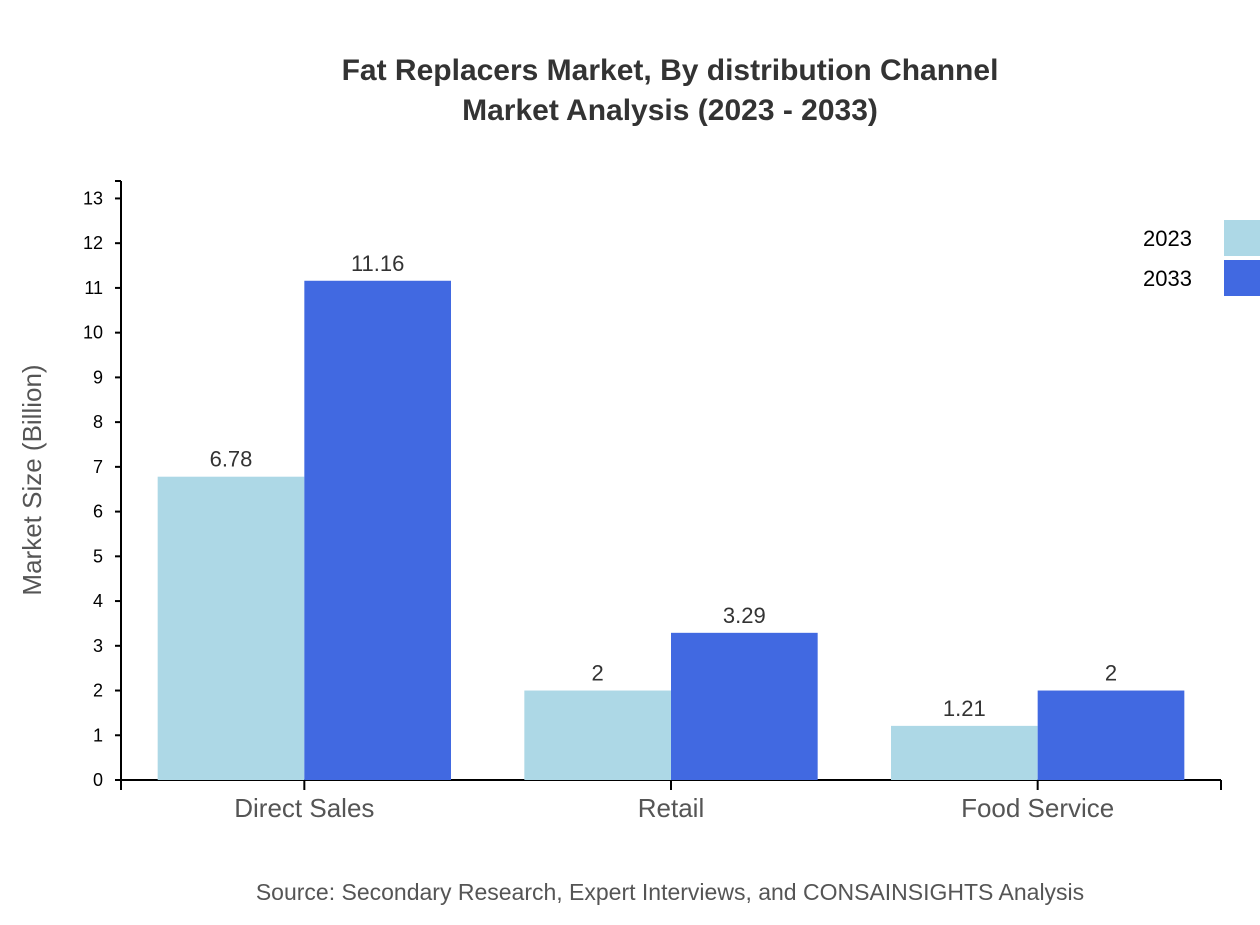  What do you see at coordinates (1201, 258) in the screenshot?
I see `legend: 2023 2033` at bounding box center [1201, 258].